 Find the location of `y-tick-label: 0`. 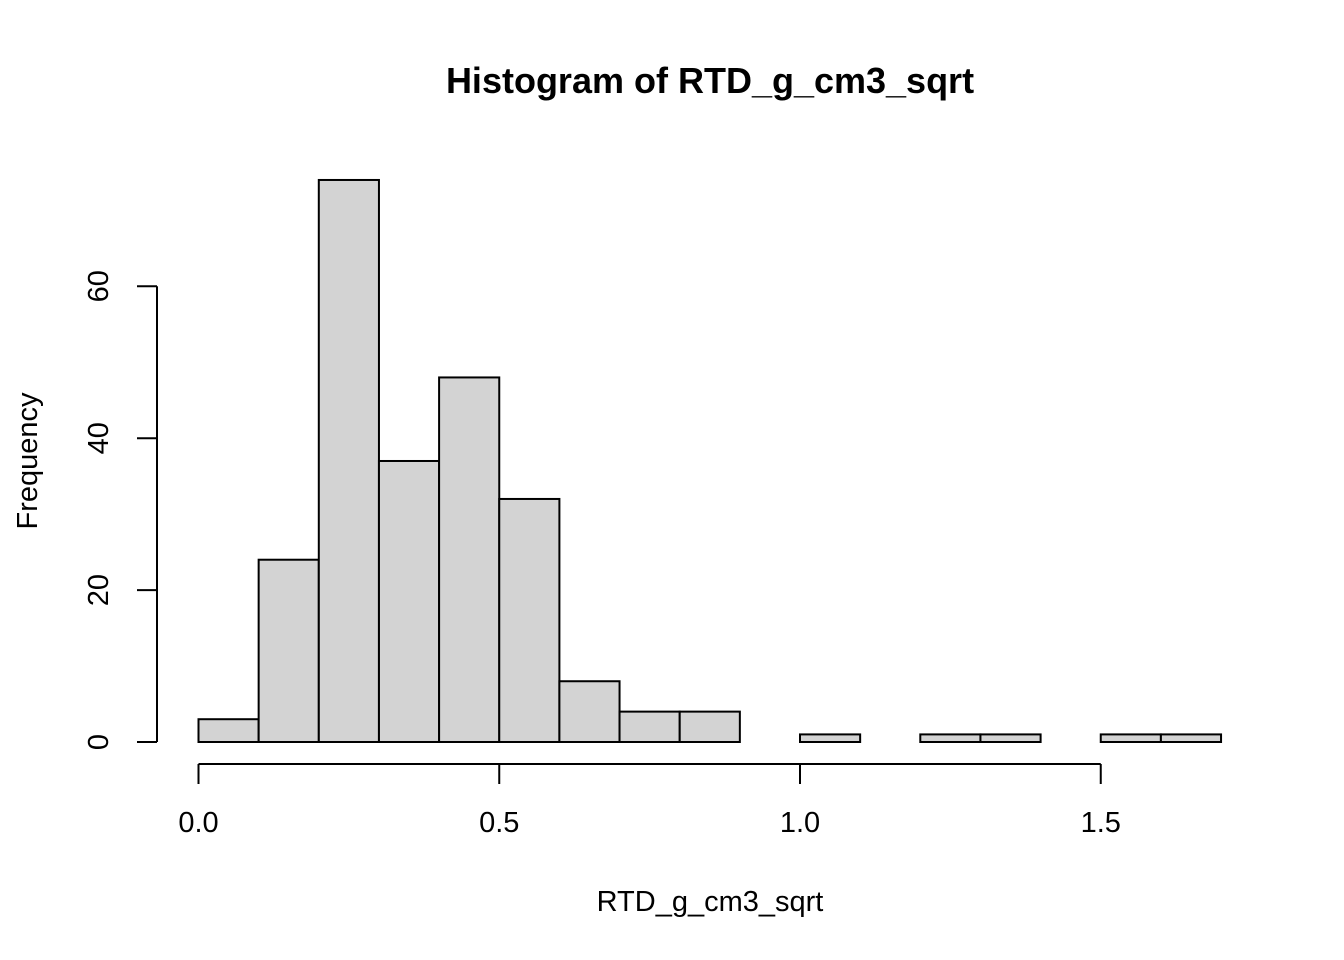

y-tick-label: 0 is located at coordinates (99, 742).